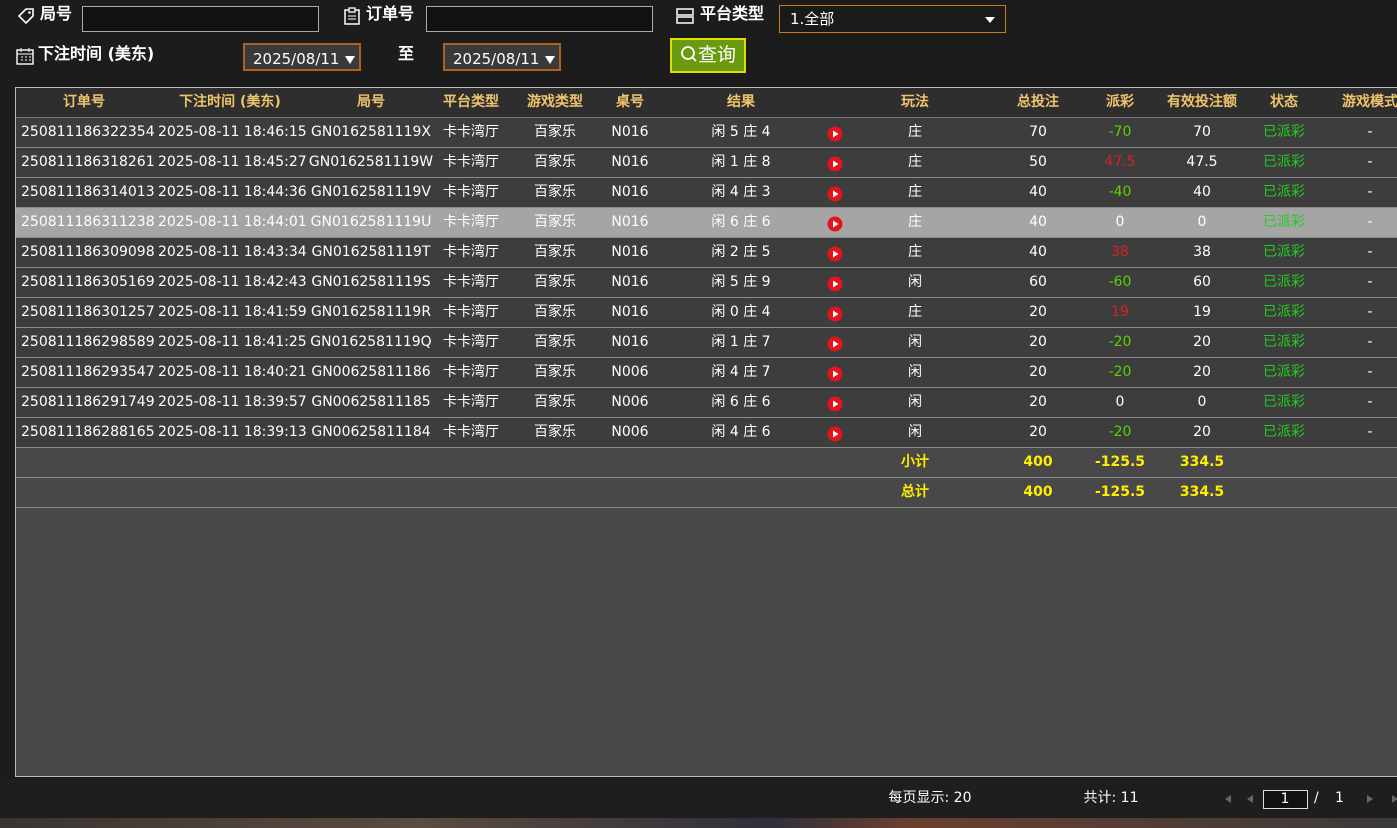 Image resolution: width=1397 pixels, height=828 pixels. I want to click on column-header: 游戏类型, so click(555, 102).